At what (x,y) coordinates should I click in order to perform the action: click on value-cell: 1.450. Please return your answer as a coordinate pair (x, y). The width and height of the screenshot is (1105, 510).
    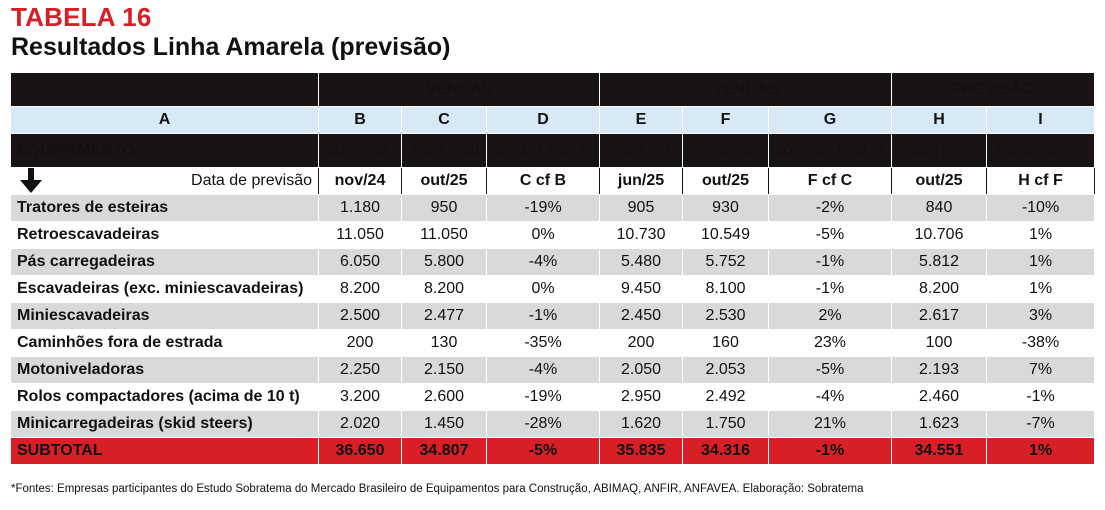
    Looking at the image, I should click on (444, 424).